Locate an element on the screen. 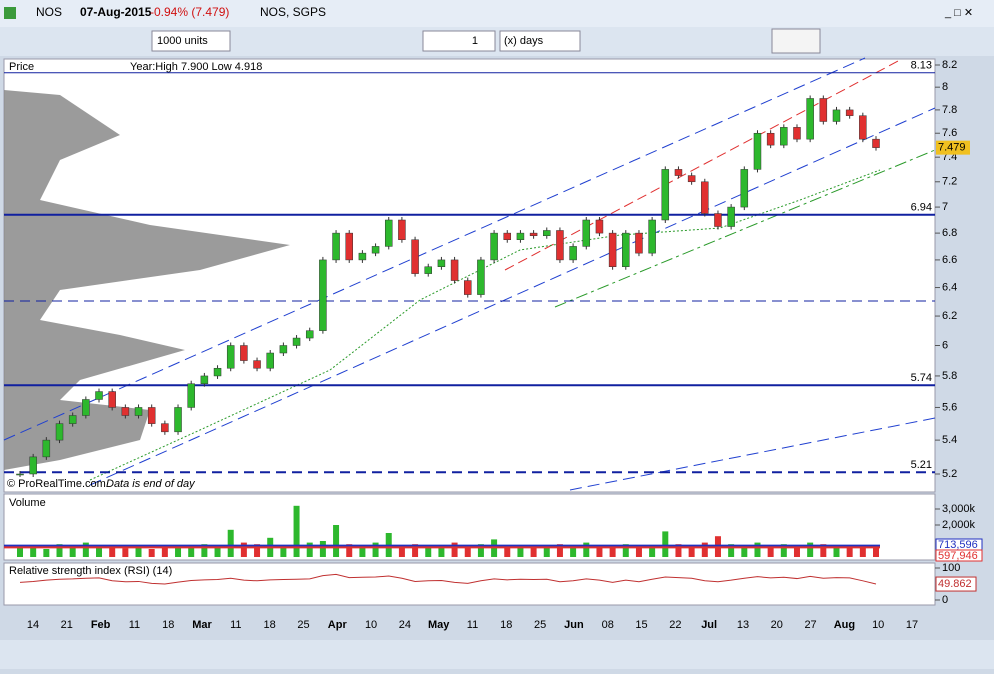  date: 07-Aug-2015 is located at coordinates (116, 12).